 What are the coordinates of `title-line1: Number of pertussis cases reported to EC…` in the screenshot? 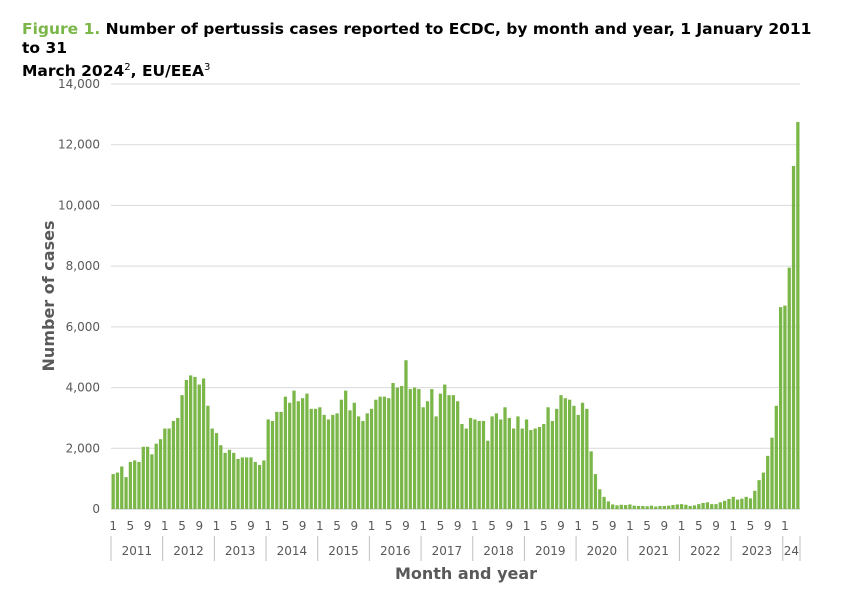 It's located at (417, 38).